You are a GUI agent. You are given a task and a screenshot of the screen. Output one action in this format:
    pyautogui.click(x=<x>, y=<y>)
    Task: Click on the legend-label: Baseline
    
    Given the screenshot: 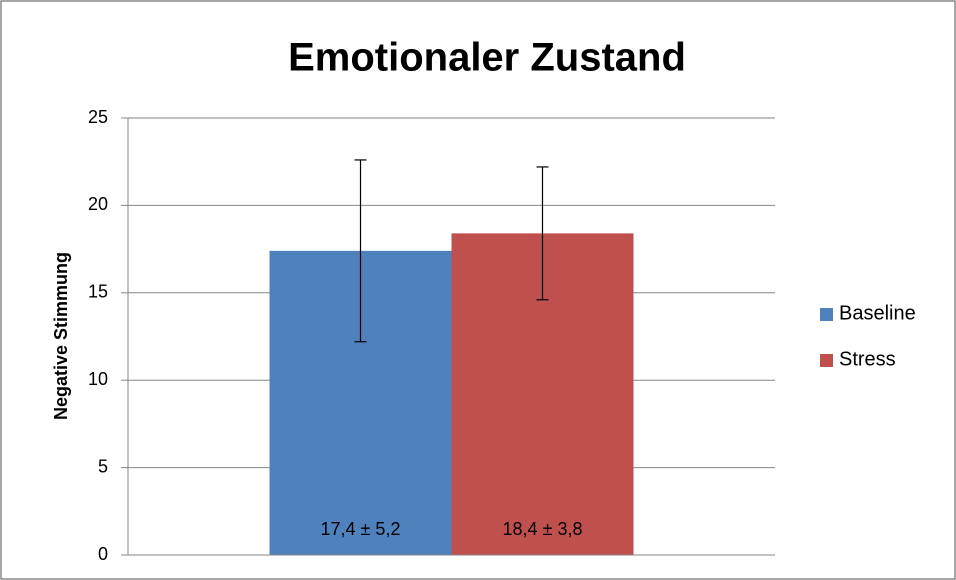 What is the action you would take?
    pyautogui.click(x=877, y=313)
    